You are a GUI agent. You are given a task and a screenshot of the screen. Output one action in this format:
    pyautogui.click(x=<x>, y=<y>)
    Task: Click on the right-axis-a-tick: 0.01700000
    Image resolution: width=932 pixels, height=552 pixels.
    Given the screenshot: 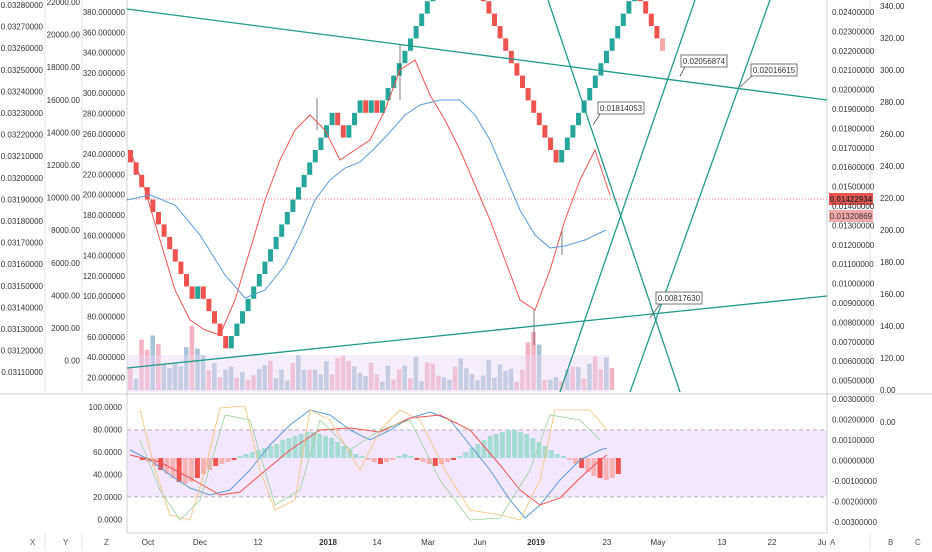 What is the action you would take?
    pyautogui.click(x=853, y=148)
    